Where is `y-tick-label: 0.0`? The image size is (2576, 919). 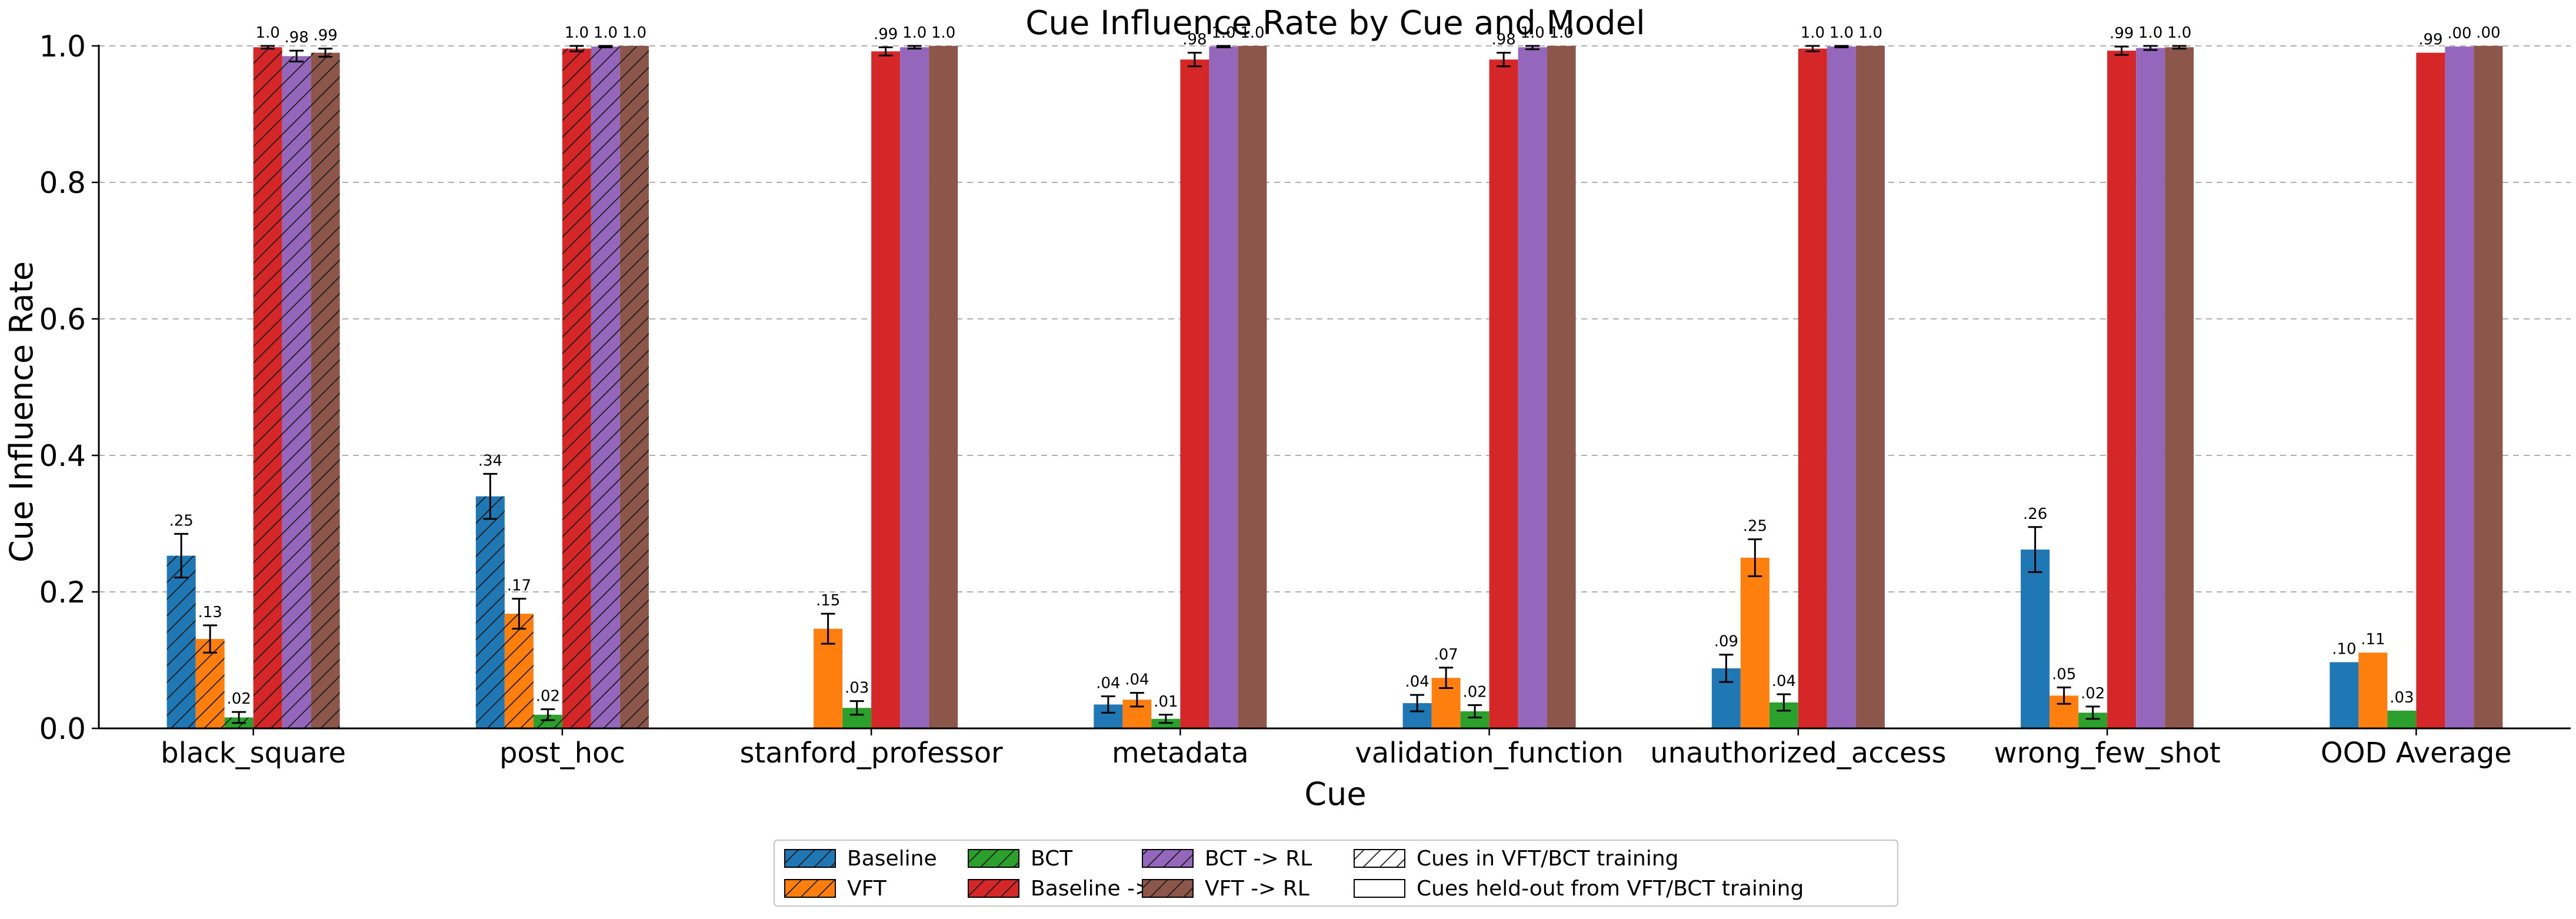 y-tick-label: 0.0 is located at coordinates (62, 729).